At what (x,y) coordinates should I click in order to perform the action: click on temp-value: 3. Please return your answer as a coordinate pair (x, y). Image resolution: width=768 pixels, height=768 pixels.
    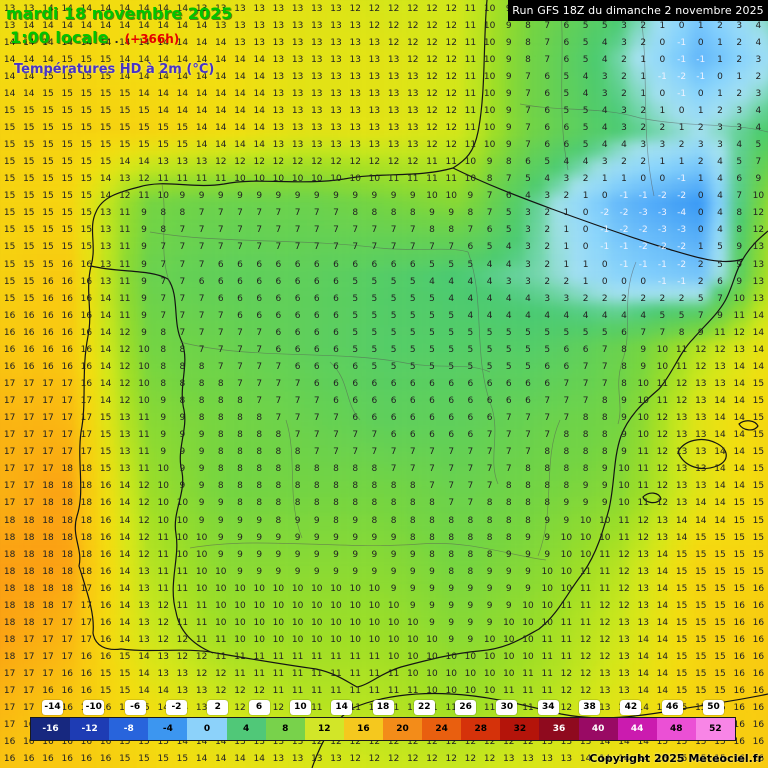
    Looking at the image, I should click on (739, 127).